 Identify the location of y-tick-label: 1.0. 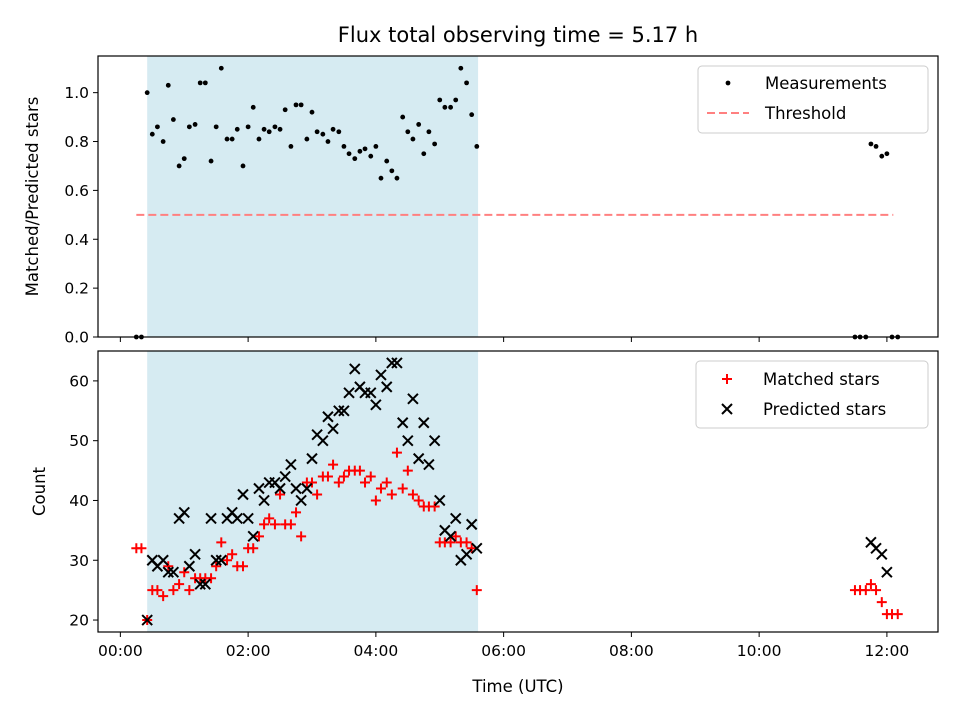
(76, 93).